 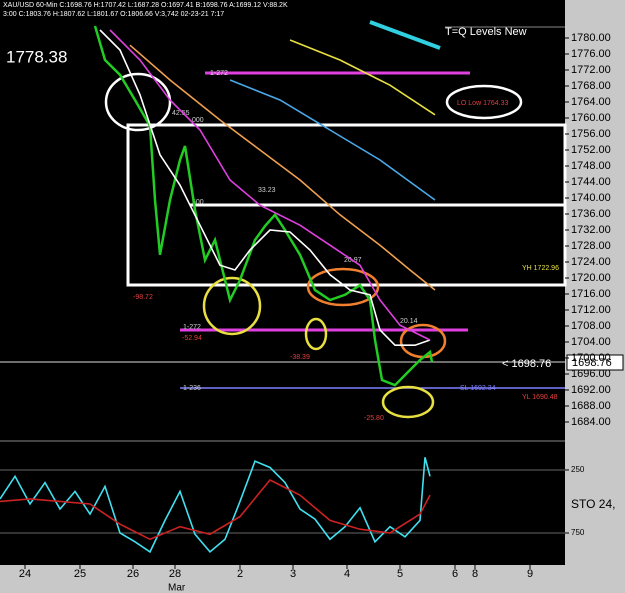 I want to click on level-line, so click(x=405, y=35).